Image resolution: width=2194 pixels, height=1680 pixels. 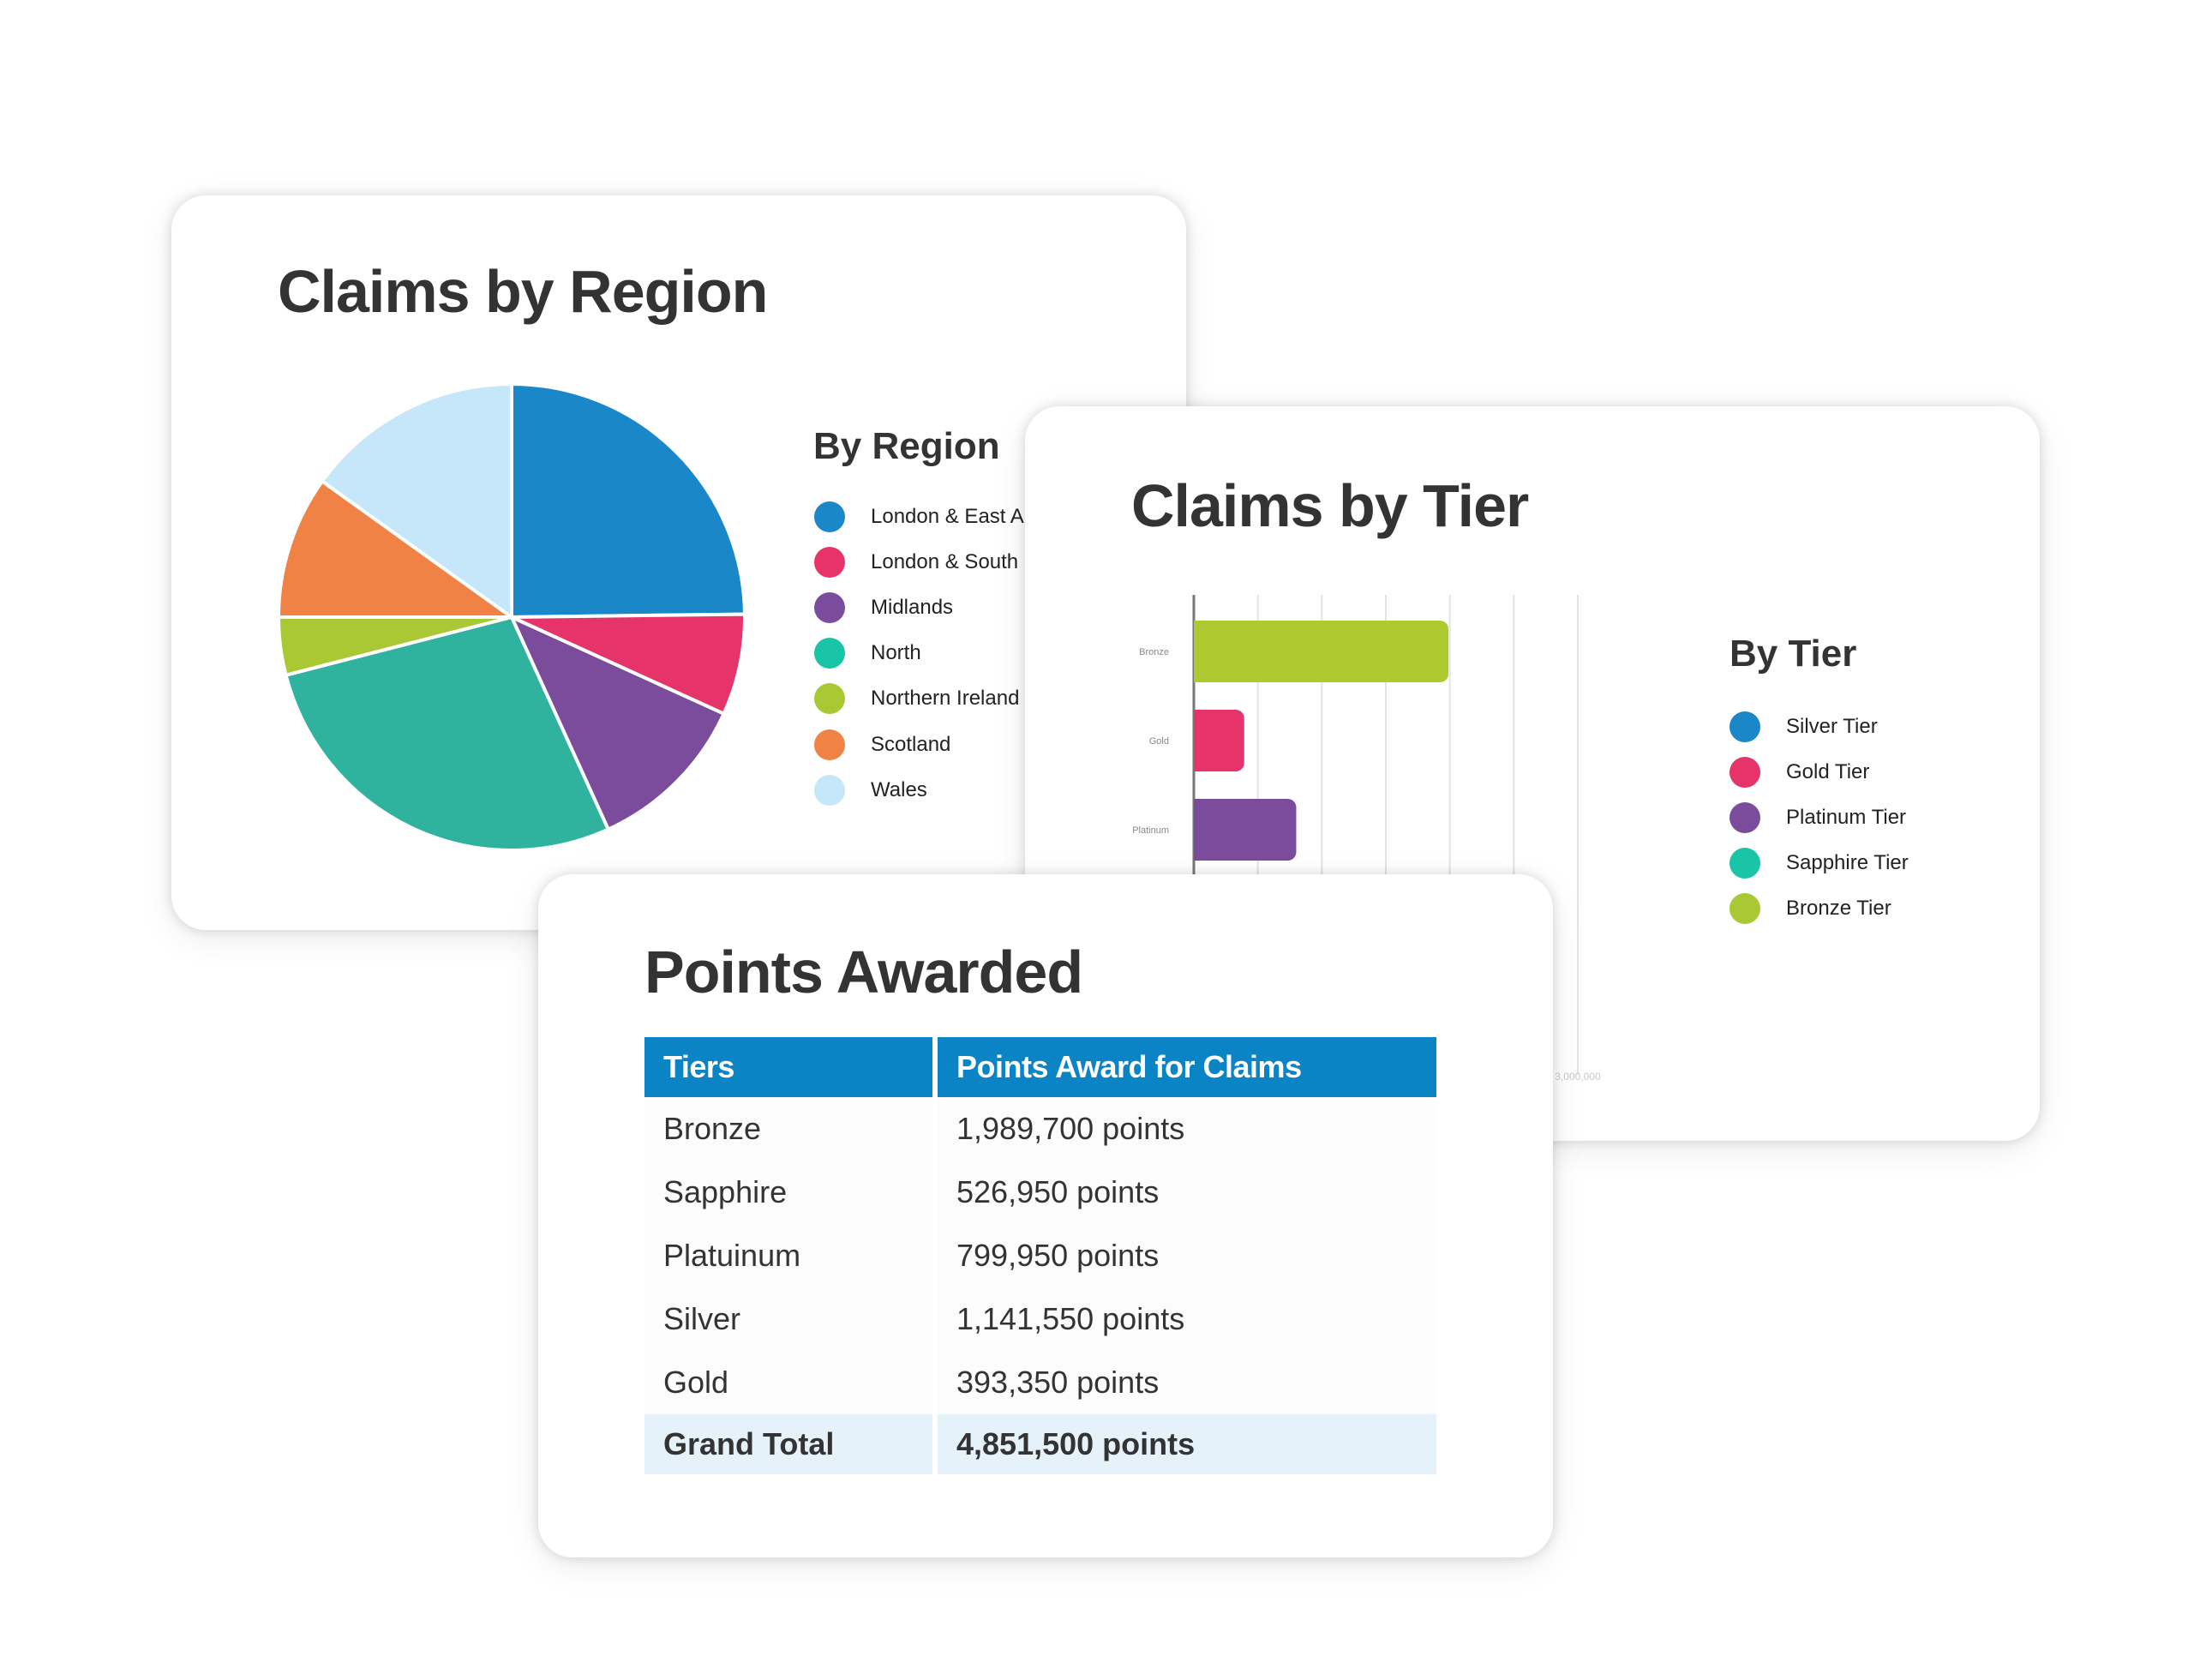 What do you see at coordinates (899, 789) in the screenshot?
I see `legend-label: Wales` at bounding box center [899, 789].